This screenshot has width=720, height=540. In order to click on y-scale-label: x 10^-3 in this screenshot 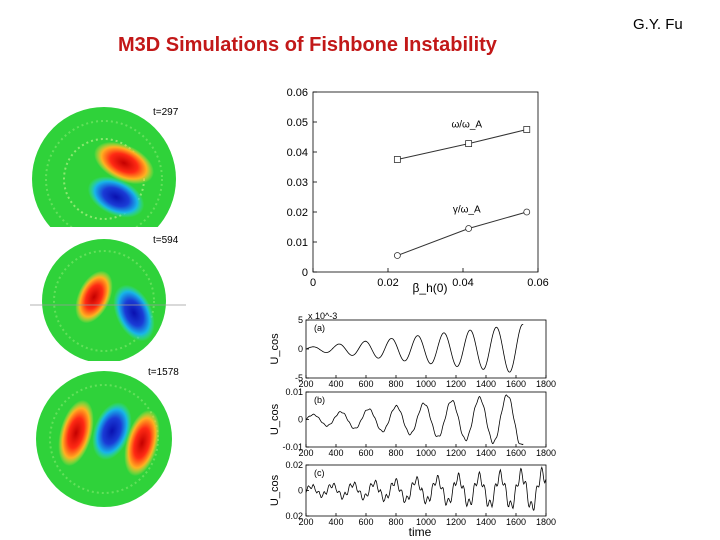, I will do `click(322, 316)`.